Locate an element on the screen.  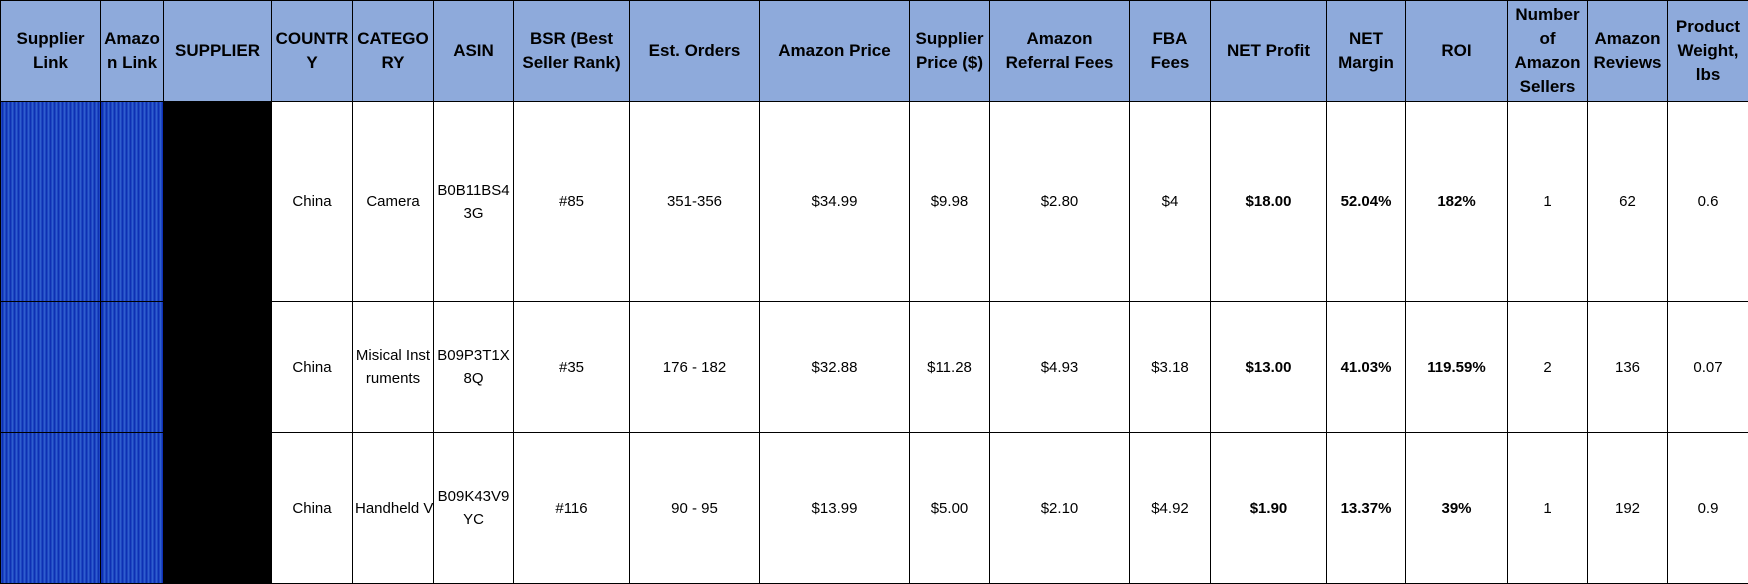
header-cell: NET Profit is located at coordinates (1269, 51).